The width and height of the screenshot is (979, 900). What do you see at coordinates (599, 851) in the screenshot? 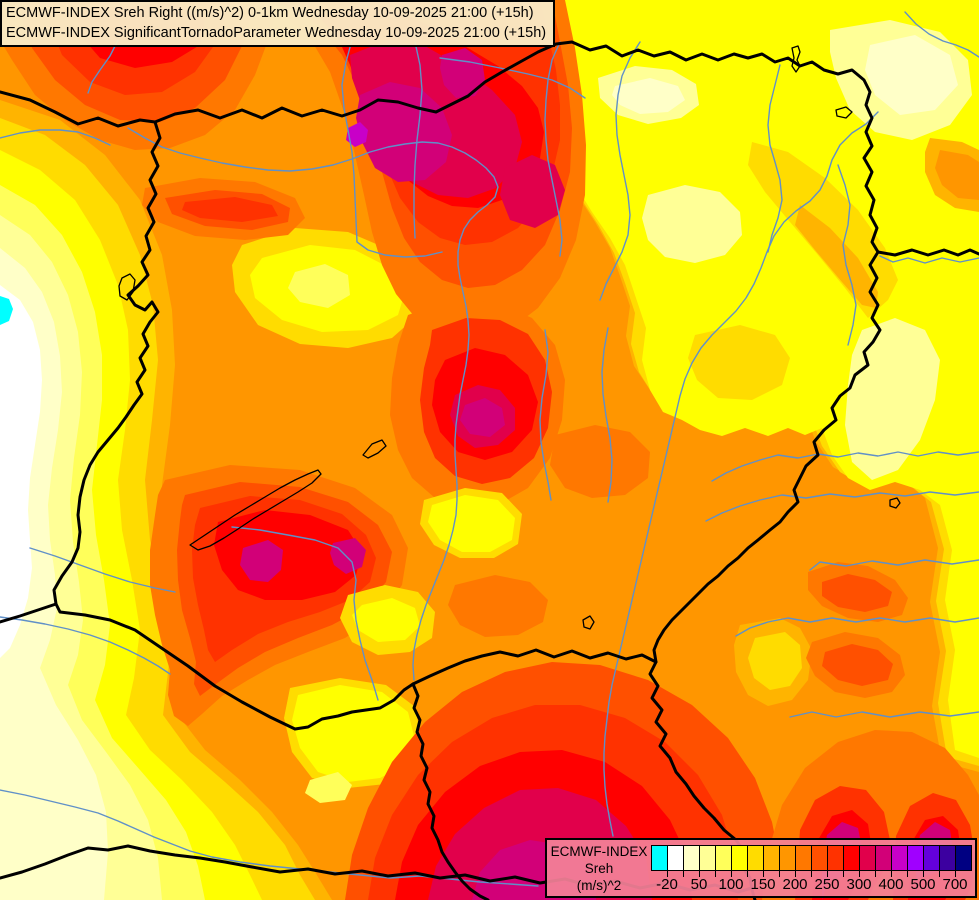
I see `legend-product: ECMWF-INDEX` at bounding box center [599, 851].